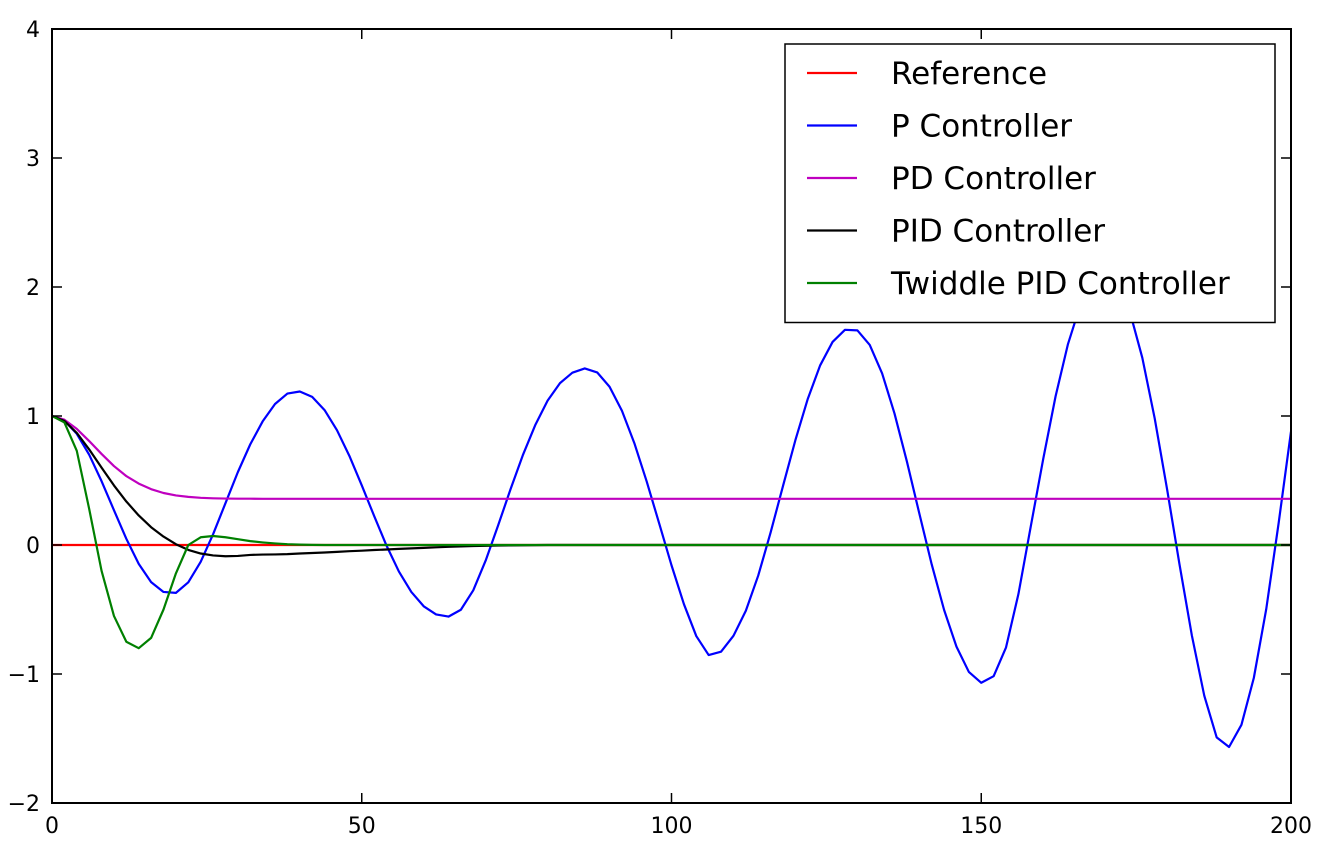 The height and width of the screenshot is (856, 1332). I want to click on y-tick-label: 3, so click(33, 159).